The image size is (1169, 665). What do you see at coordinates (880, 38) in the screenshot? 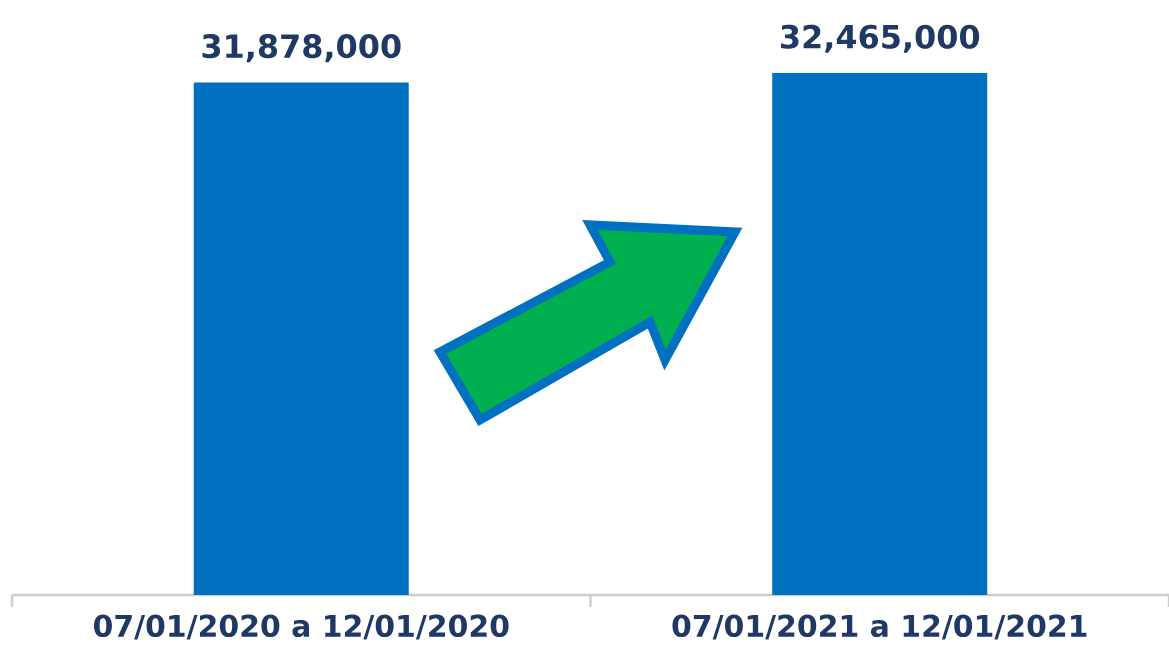
I see `data-label: 32,465,000` at bounding box center [880, 38].